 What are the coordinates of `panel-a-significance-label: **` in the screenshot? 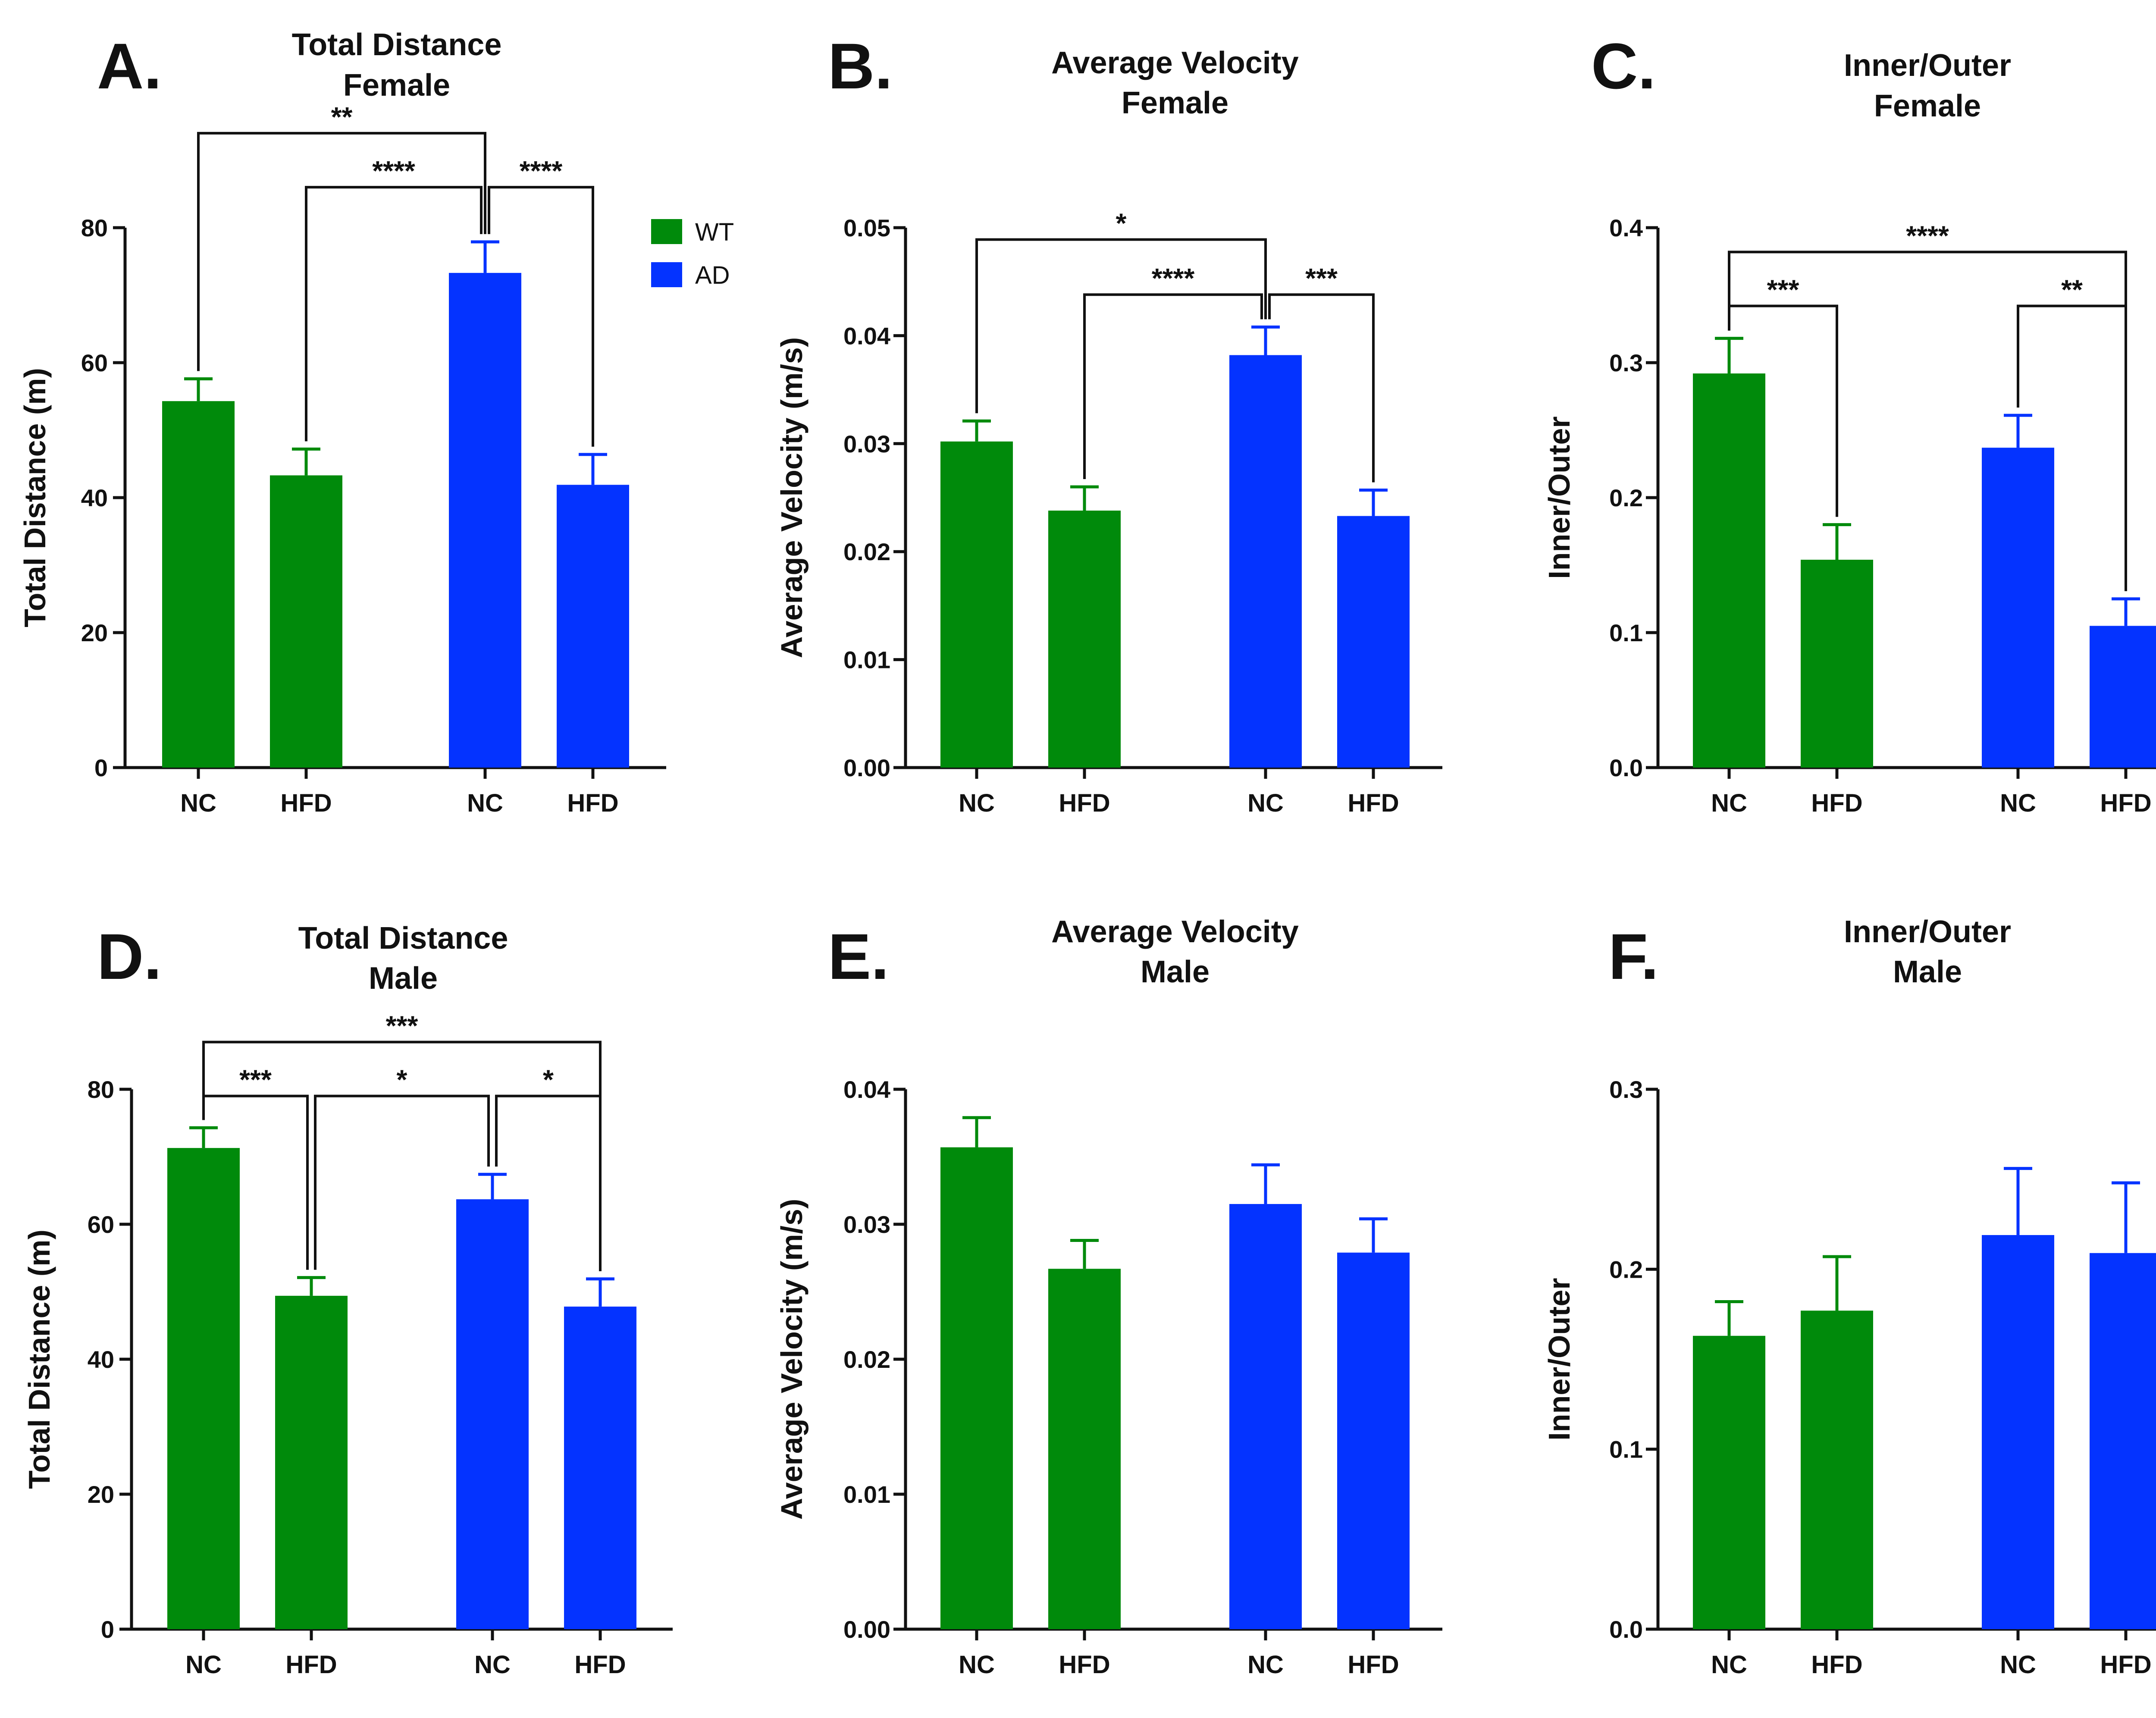 It's located at (342, 116).